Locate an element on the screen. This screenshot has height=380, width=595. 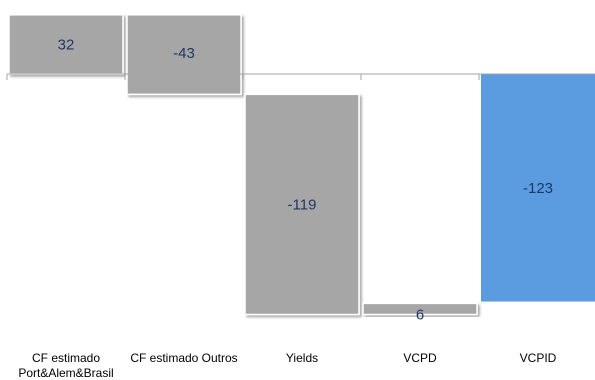
category-label-1: CF estimado Outros is located at coordinates (183, 358).